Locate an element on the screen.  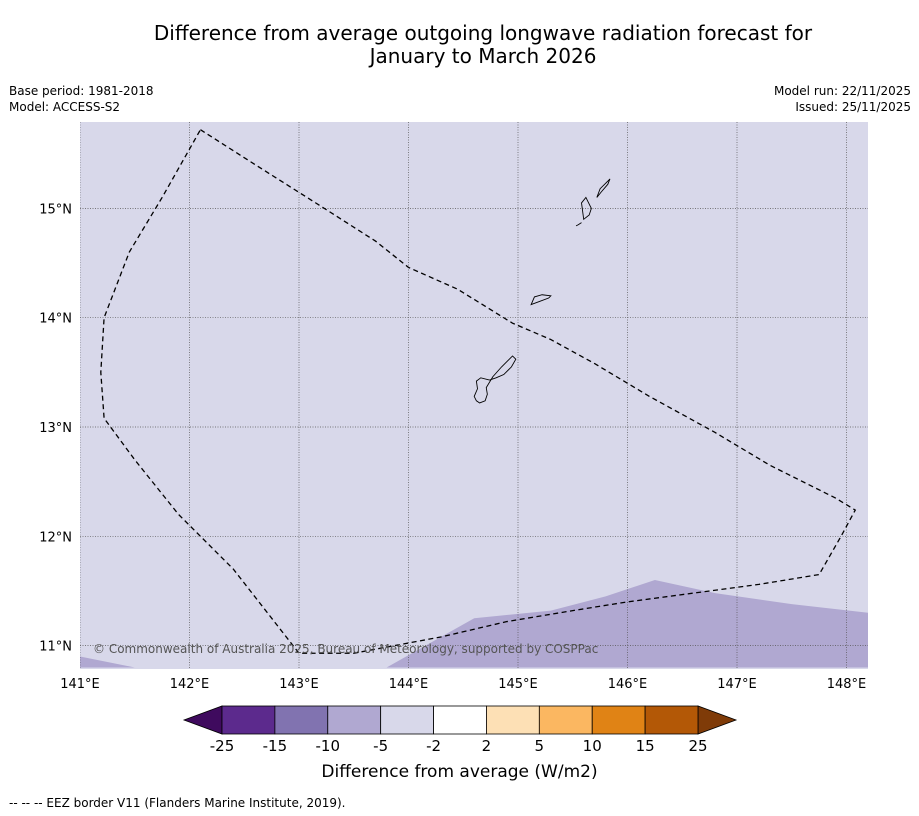
base-period-text: Base period: 1981-2018 is located at coordinates (81, 91).